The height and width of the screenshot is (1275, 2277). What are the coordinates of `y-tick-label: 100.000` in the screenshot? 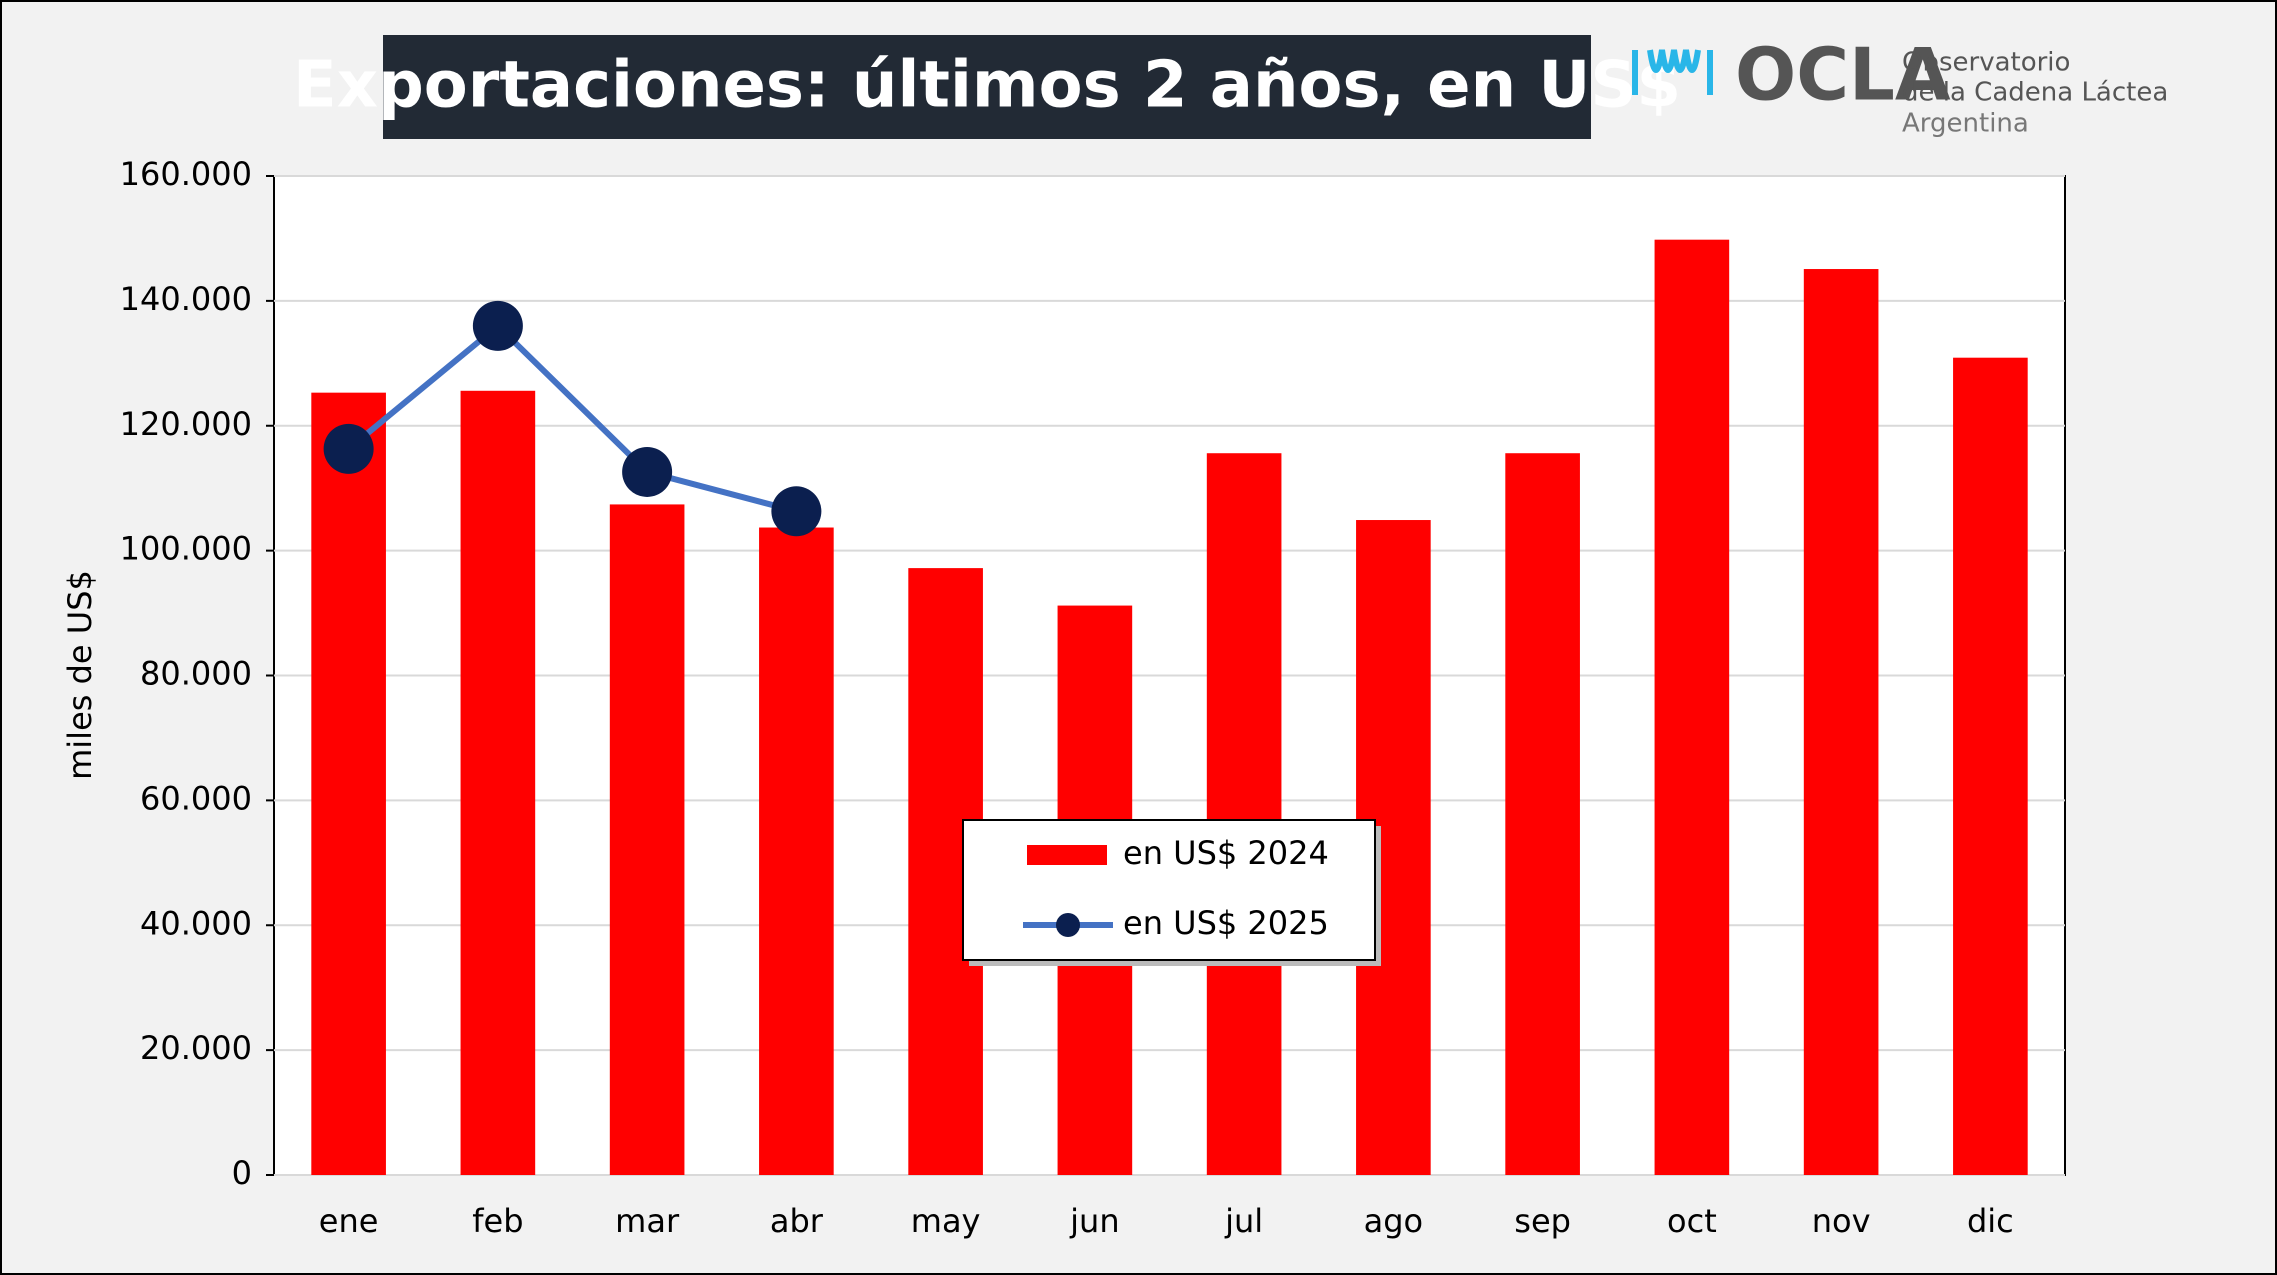 It's located at (186, 549).